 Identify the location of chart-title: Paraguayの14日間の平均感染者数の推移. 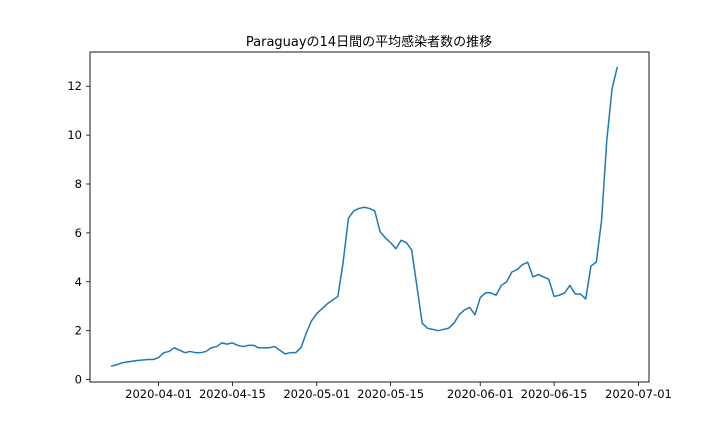
(369, 42).